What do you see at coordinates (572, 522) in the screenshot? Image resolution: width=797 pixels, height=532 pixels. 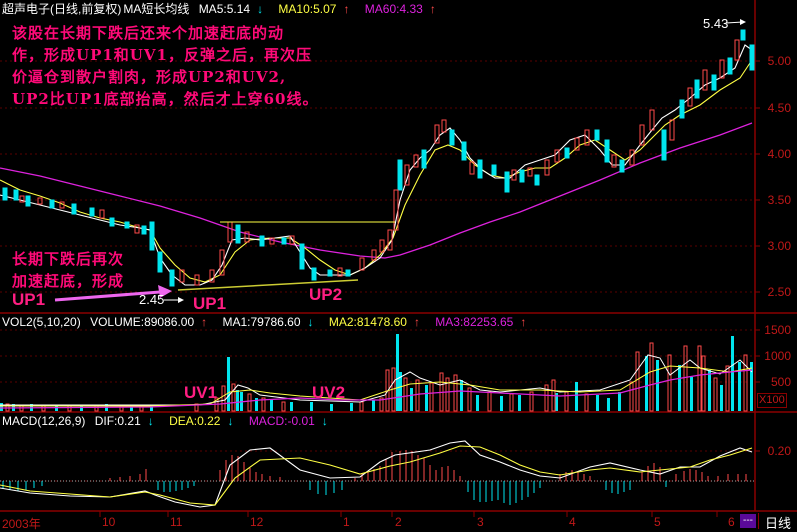 I see `x-axis-label: 4` at bounding box center [572, 522].